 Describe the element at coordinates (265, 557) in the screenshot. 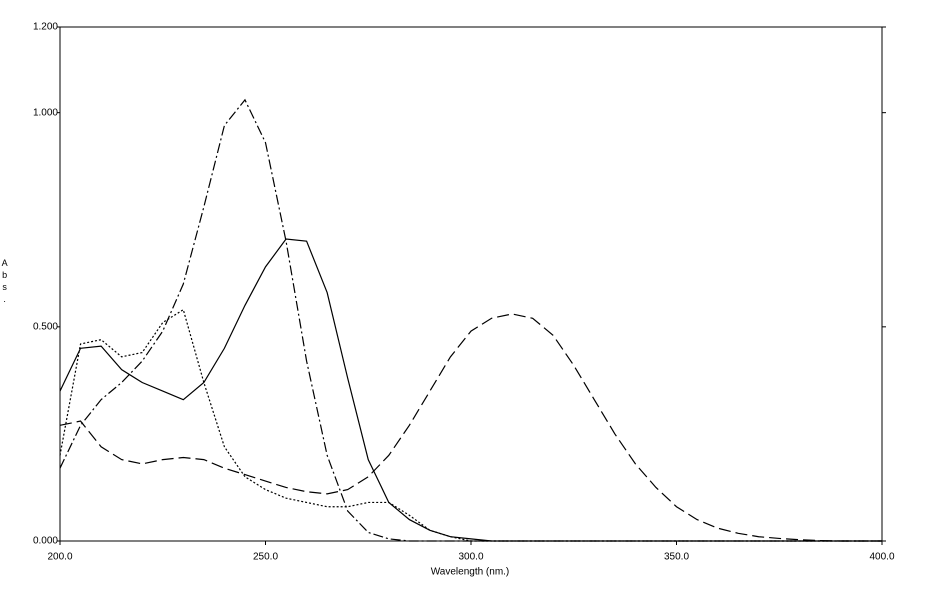

I see `x-tick-label: 250.0` at that location.